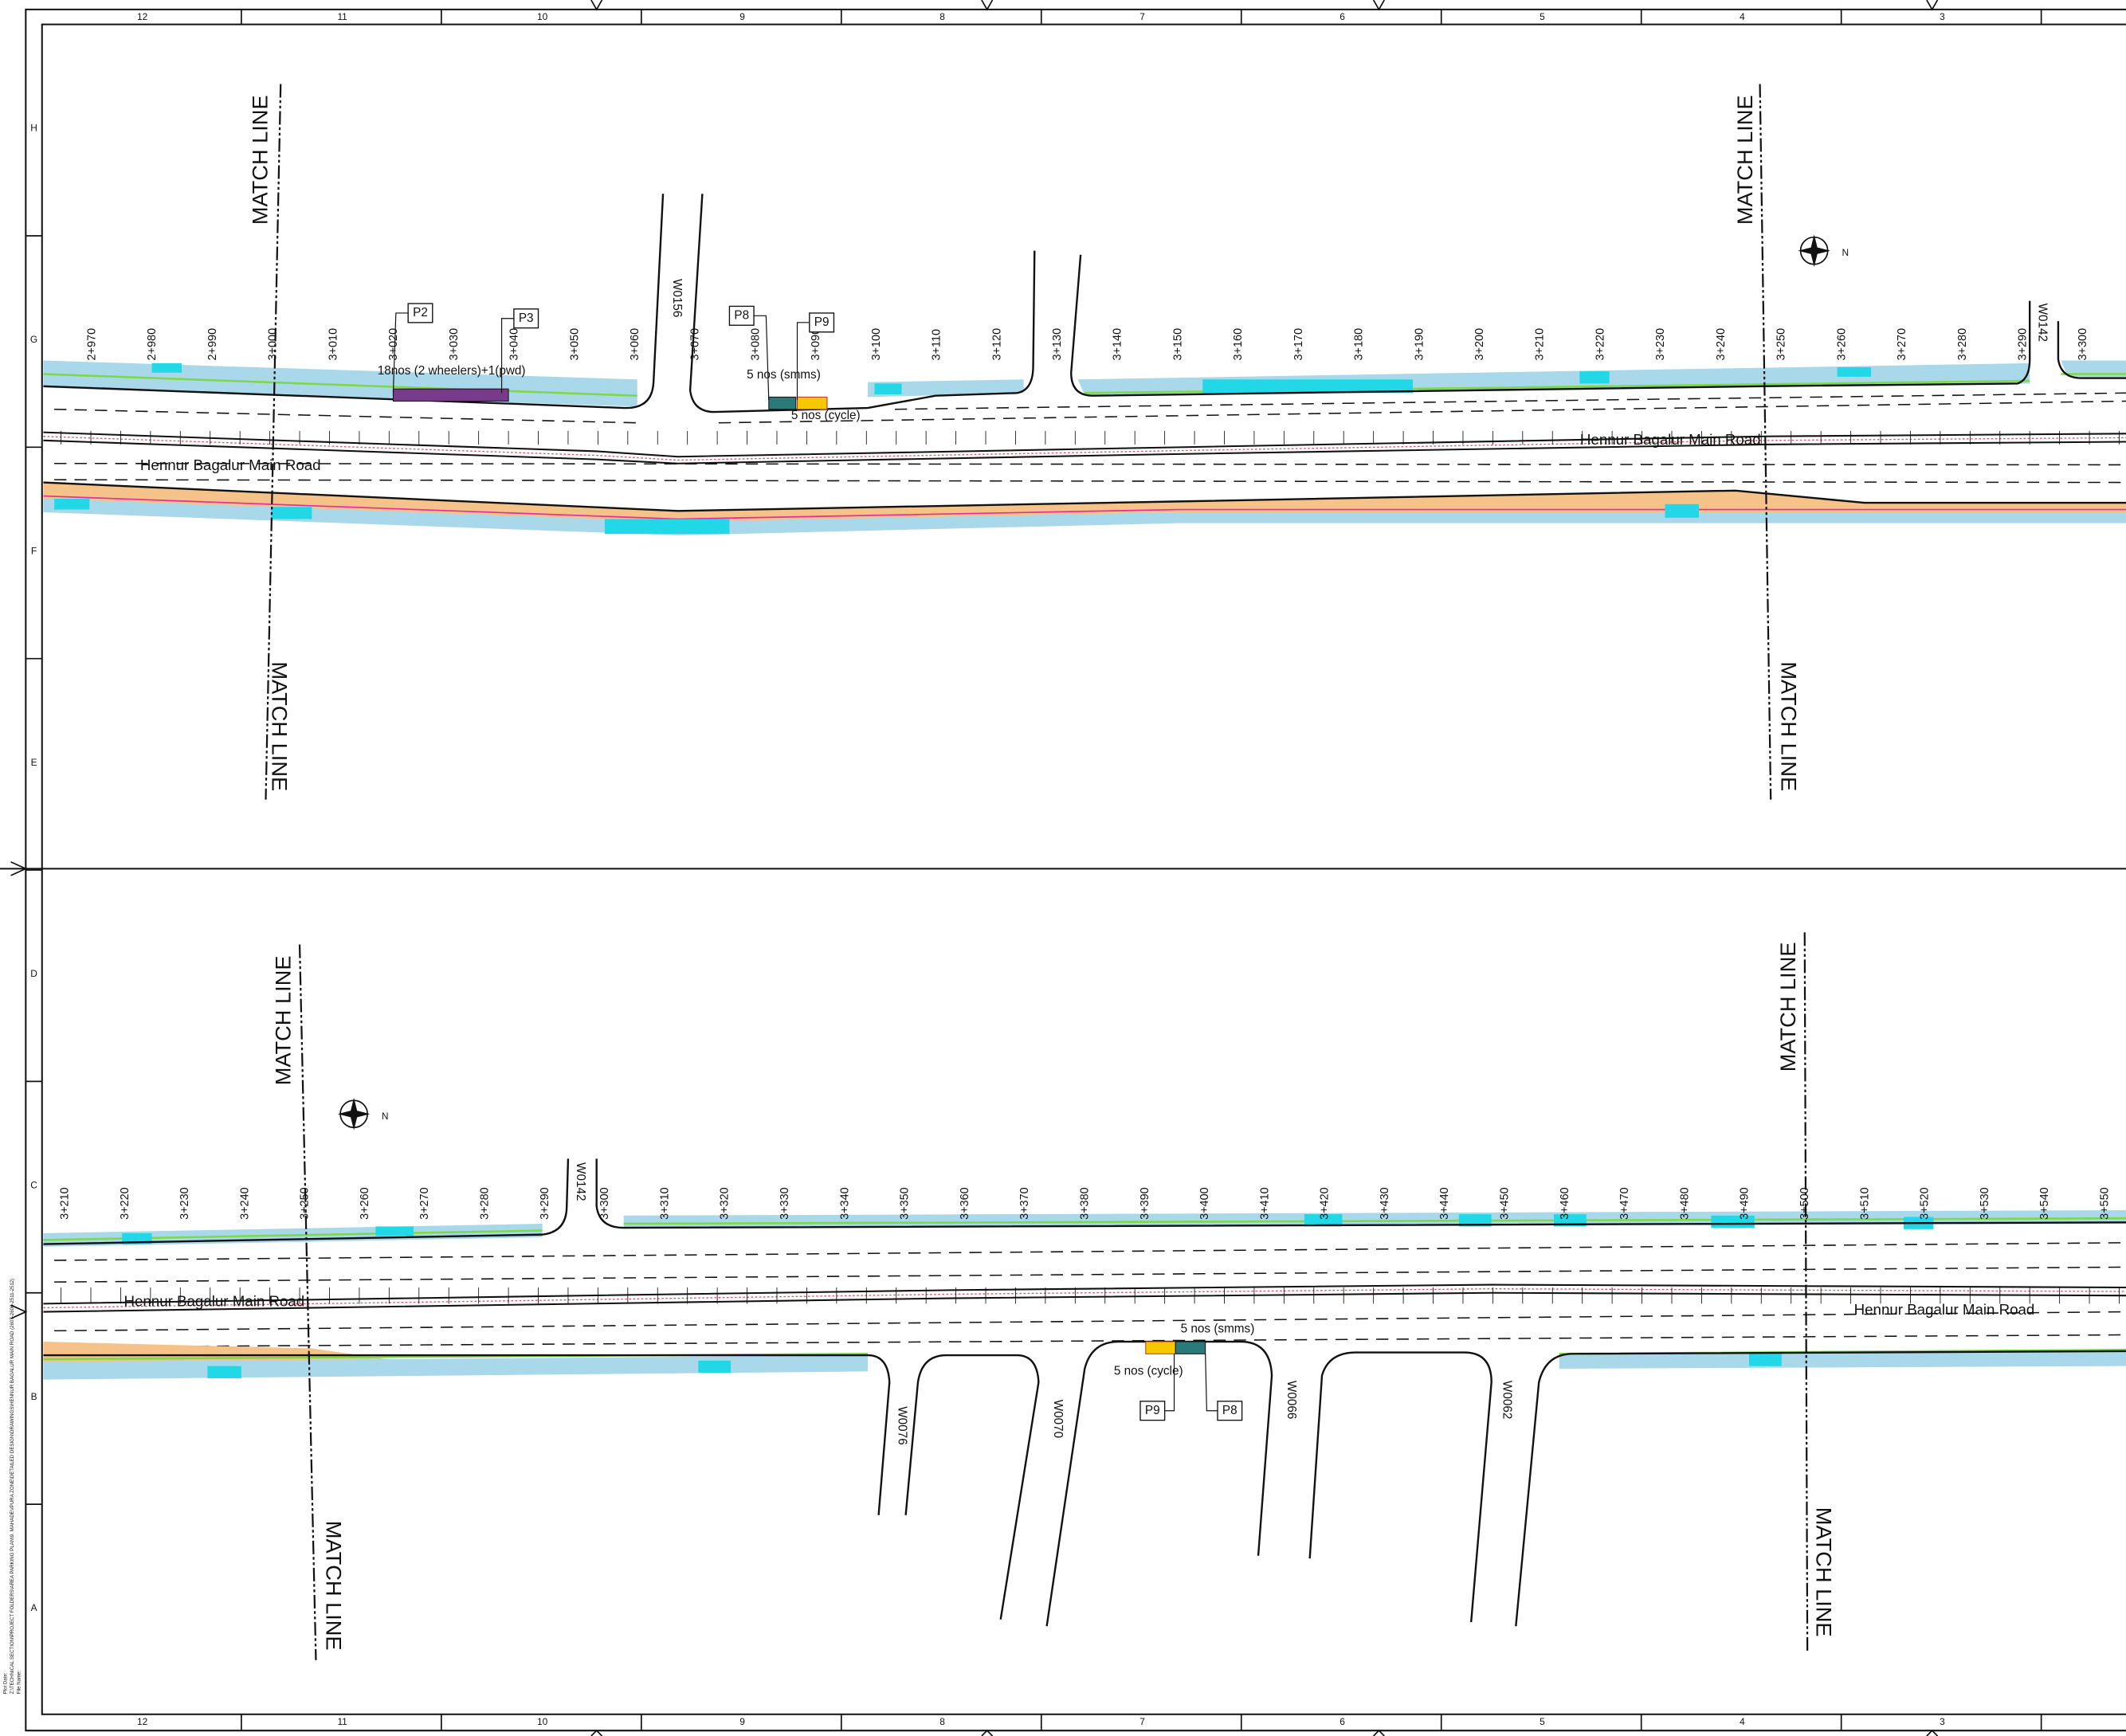  I want to click on chainage: 3+490, so click(1745, 1203).